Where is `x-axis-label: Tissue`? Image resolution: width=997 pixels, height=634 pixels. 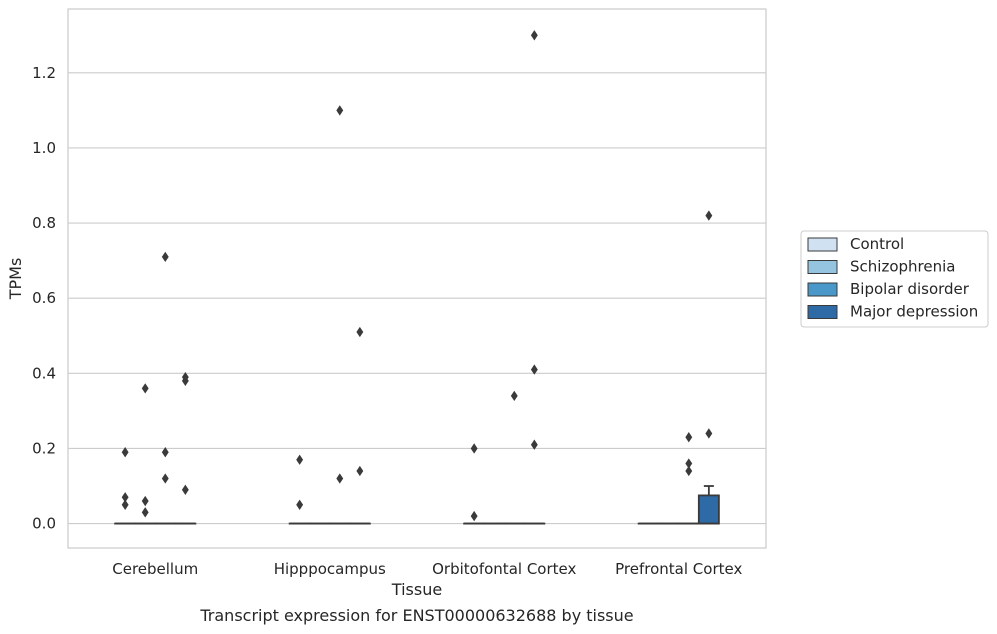 x-axis-label: Tissue is located at coordinates (416, 589).